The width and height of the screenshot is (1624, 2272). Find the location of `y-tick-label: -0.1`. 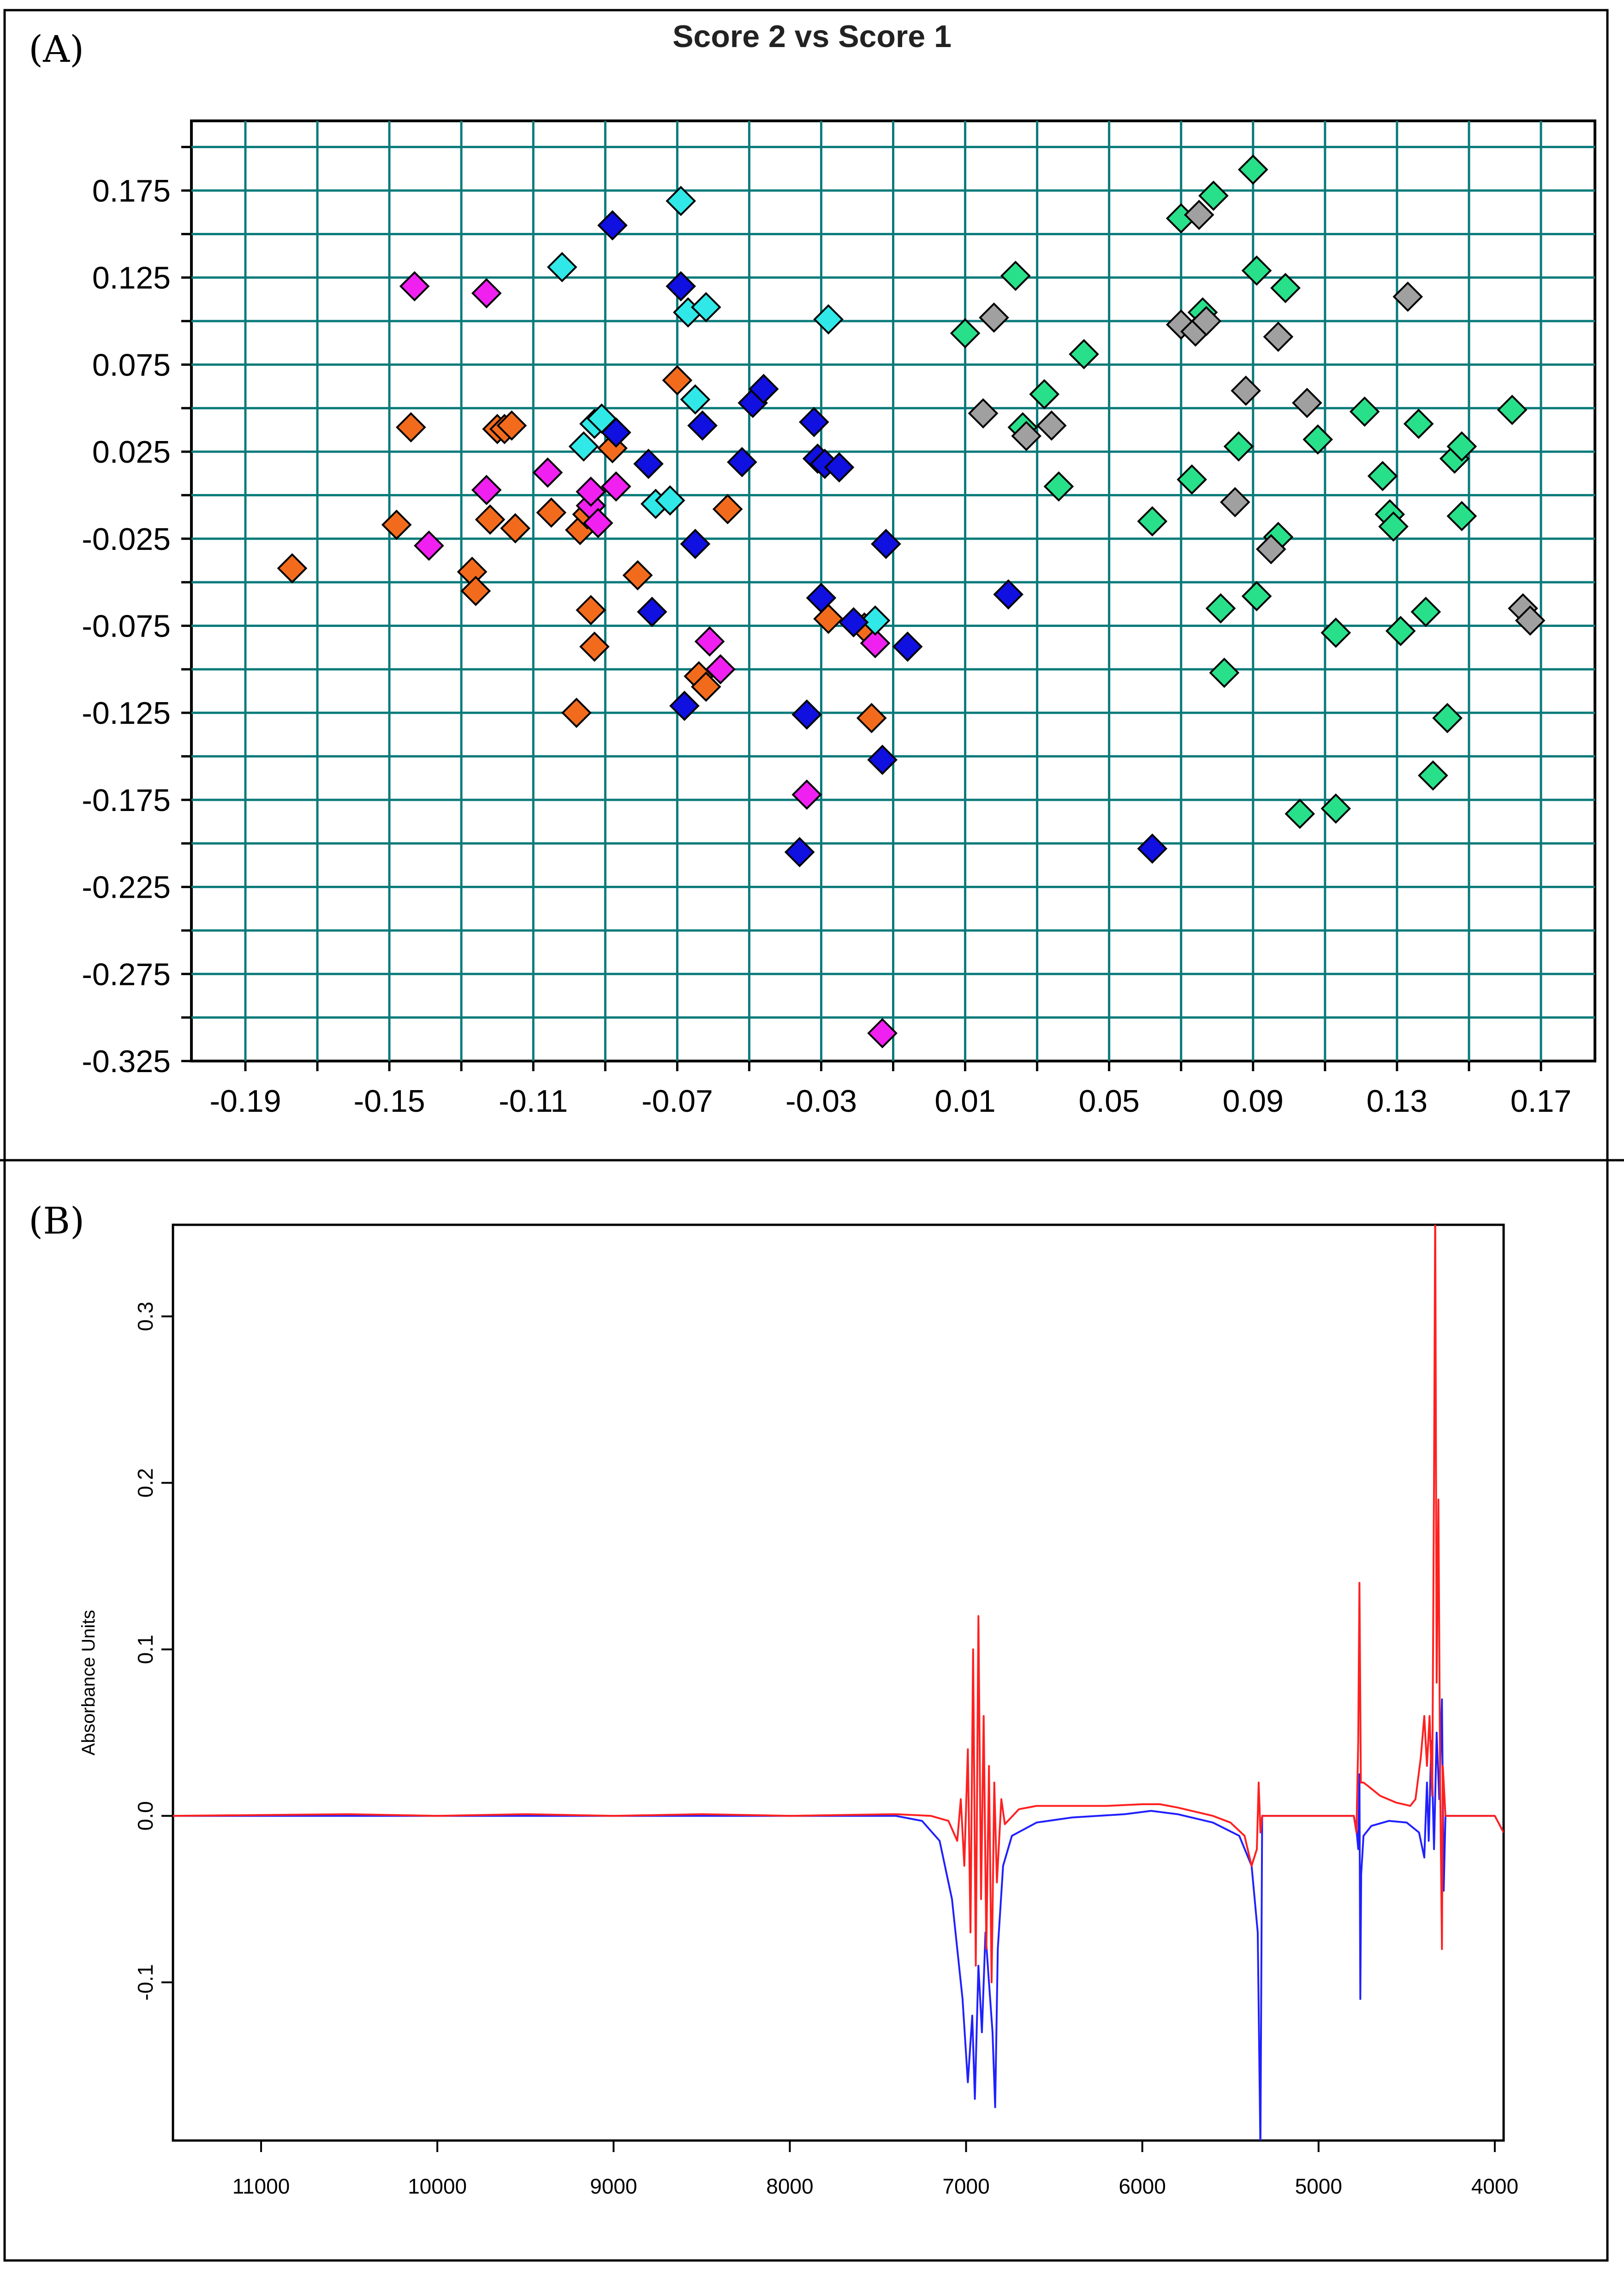

y-tick-label: -0.1 is located at coordinates (145, 1982).